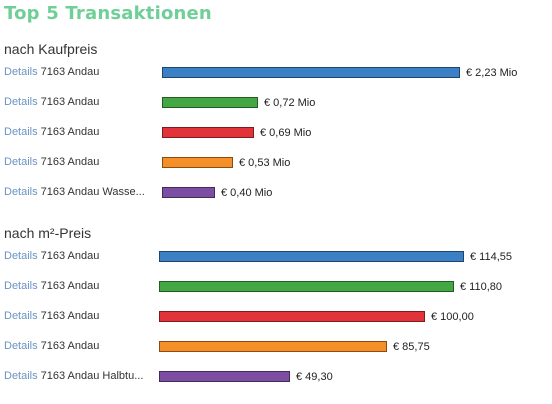 The width and height of the screenshot is (552, 404). What do you see at coordinates (491, 257) in the screenshot?
I see `bar-value-label: € 114,55` at bounding box center [491, 257].